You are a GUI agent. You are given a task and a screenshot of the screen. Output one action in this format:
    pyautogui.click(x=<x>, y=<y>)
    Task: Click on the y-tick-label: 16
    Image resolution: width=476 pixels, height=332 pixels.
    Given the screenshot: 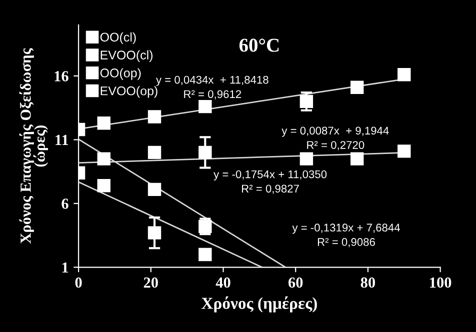 What is the action you would take?
    pyautogui.click(x=61, y=76)
    